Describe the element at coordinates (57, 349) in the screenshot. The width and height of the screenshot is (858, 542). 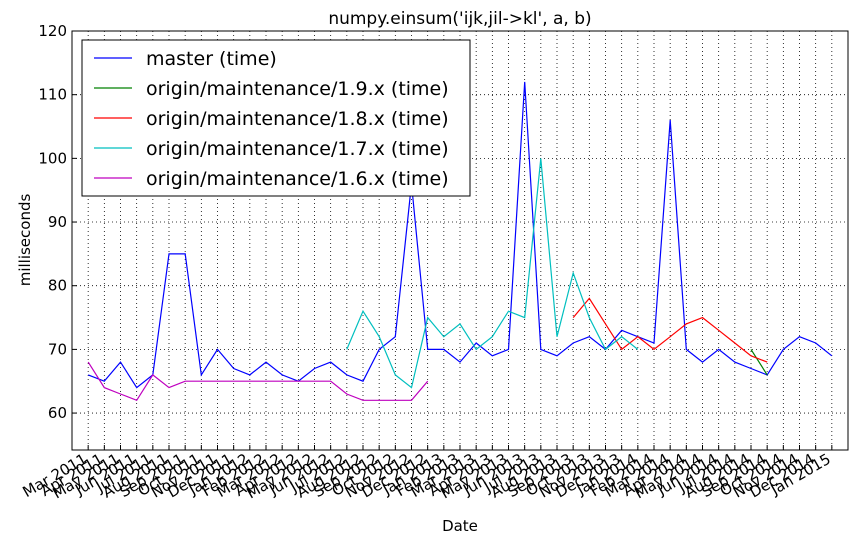
I see `y-tick-label: 70` at that location.